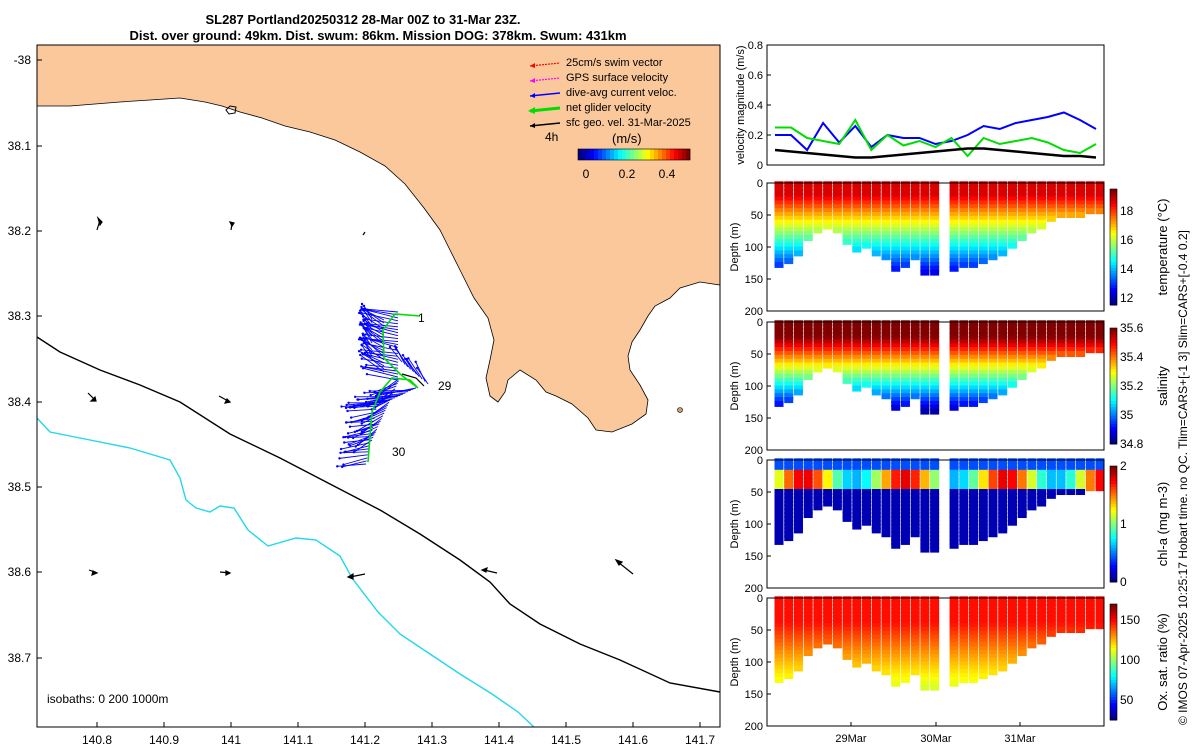  Describe the element at coordinates (1132, 328) in the screenshot. I see `colorbar-tick: 35.6` at that location.